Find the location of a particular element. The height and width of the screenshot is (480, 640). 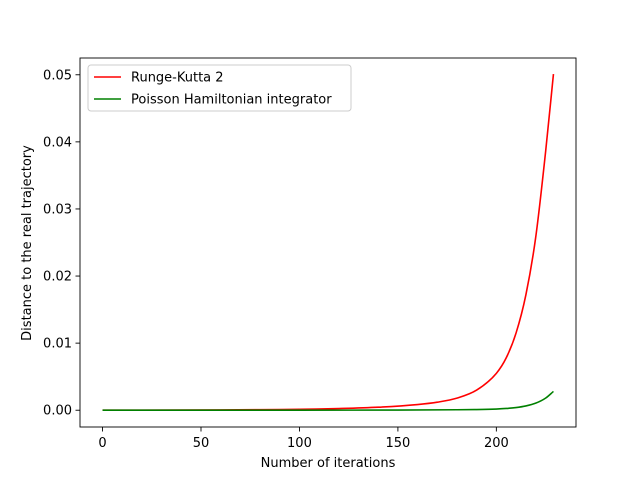

x-tick-label: 100 is located at coordinates (299, 443).